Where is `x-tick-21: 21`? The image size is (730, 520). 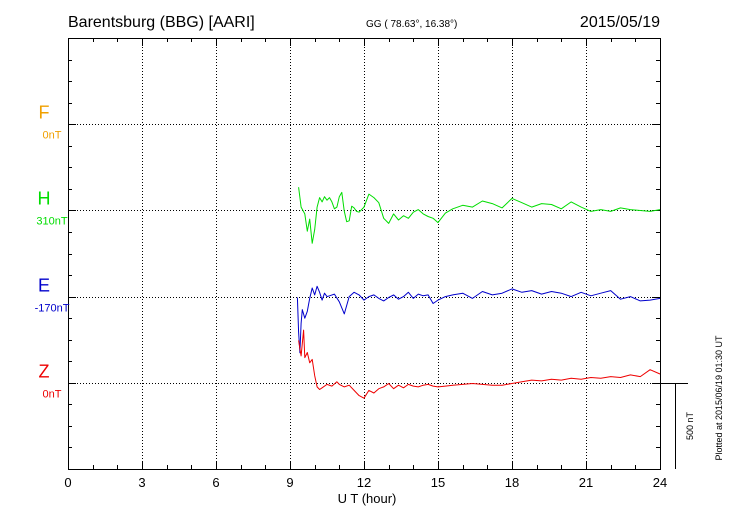
x-tick-21: 21 is located at coordinates (586, 482).